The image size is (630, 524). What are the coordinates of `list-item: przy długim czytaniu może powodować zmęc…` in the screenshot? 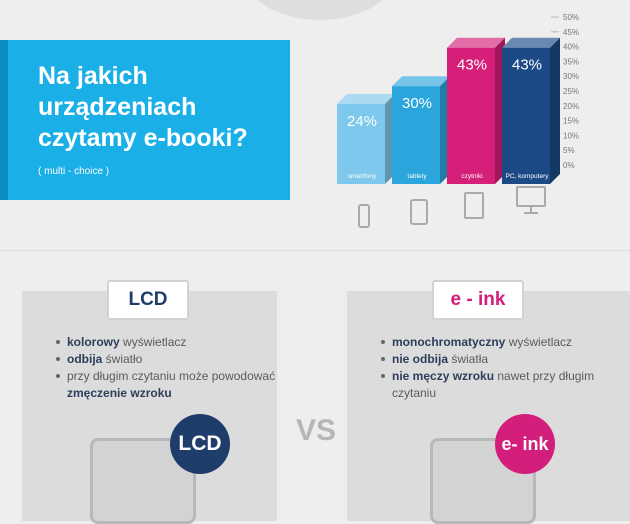 It's located at (173, 385).